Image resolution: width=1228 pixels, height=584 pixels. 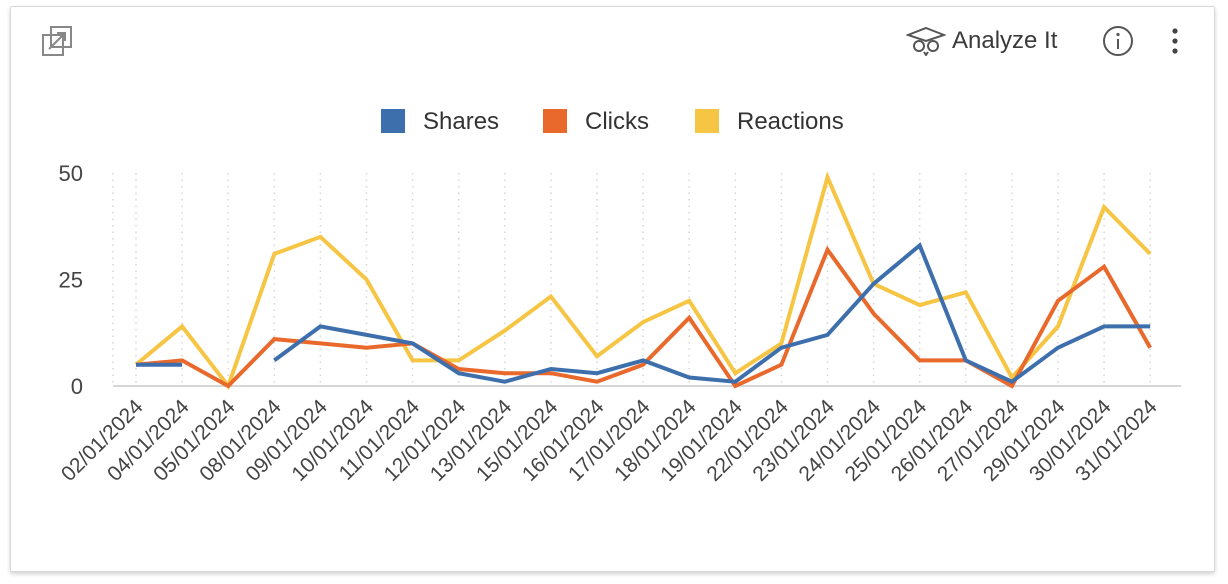 I want to click on kebab-menu-icon, so click(x=1175, y=41).